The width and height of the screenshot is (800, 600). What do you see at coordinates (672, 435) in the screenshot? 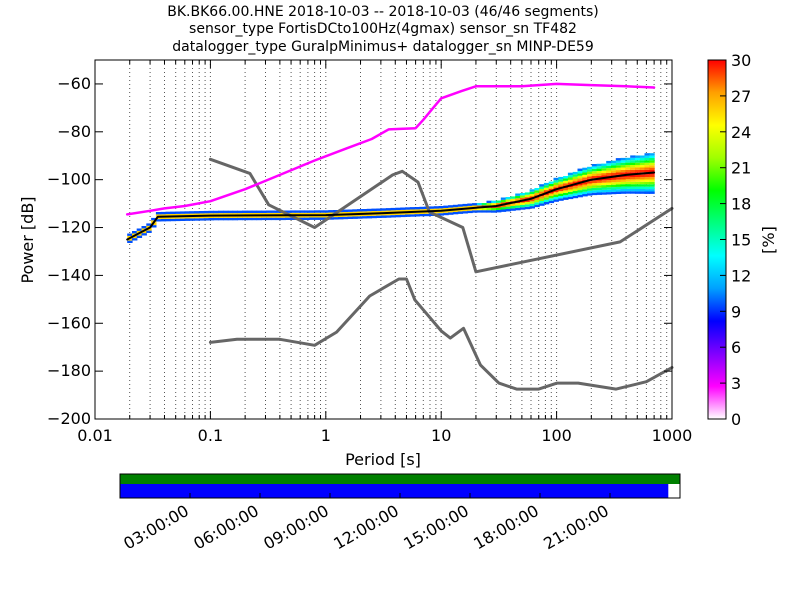
I see `x-tick-label: 1000` at bounding box center [672, 435].